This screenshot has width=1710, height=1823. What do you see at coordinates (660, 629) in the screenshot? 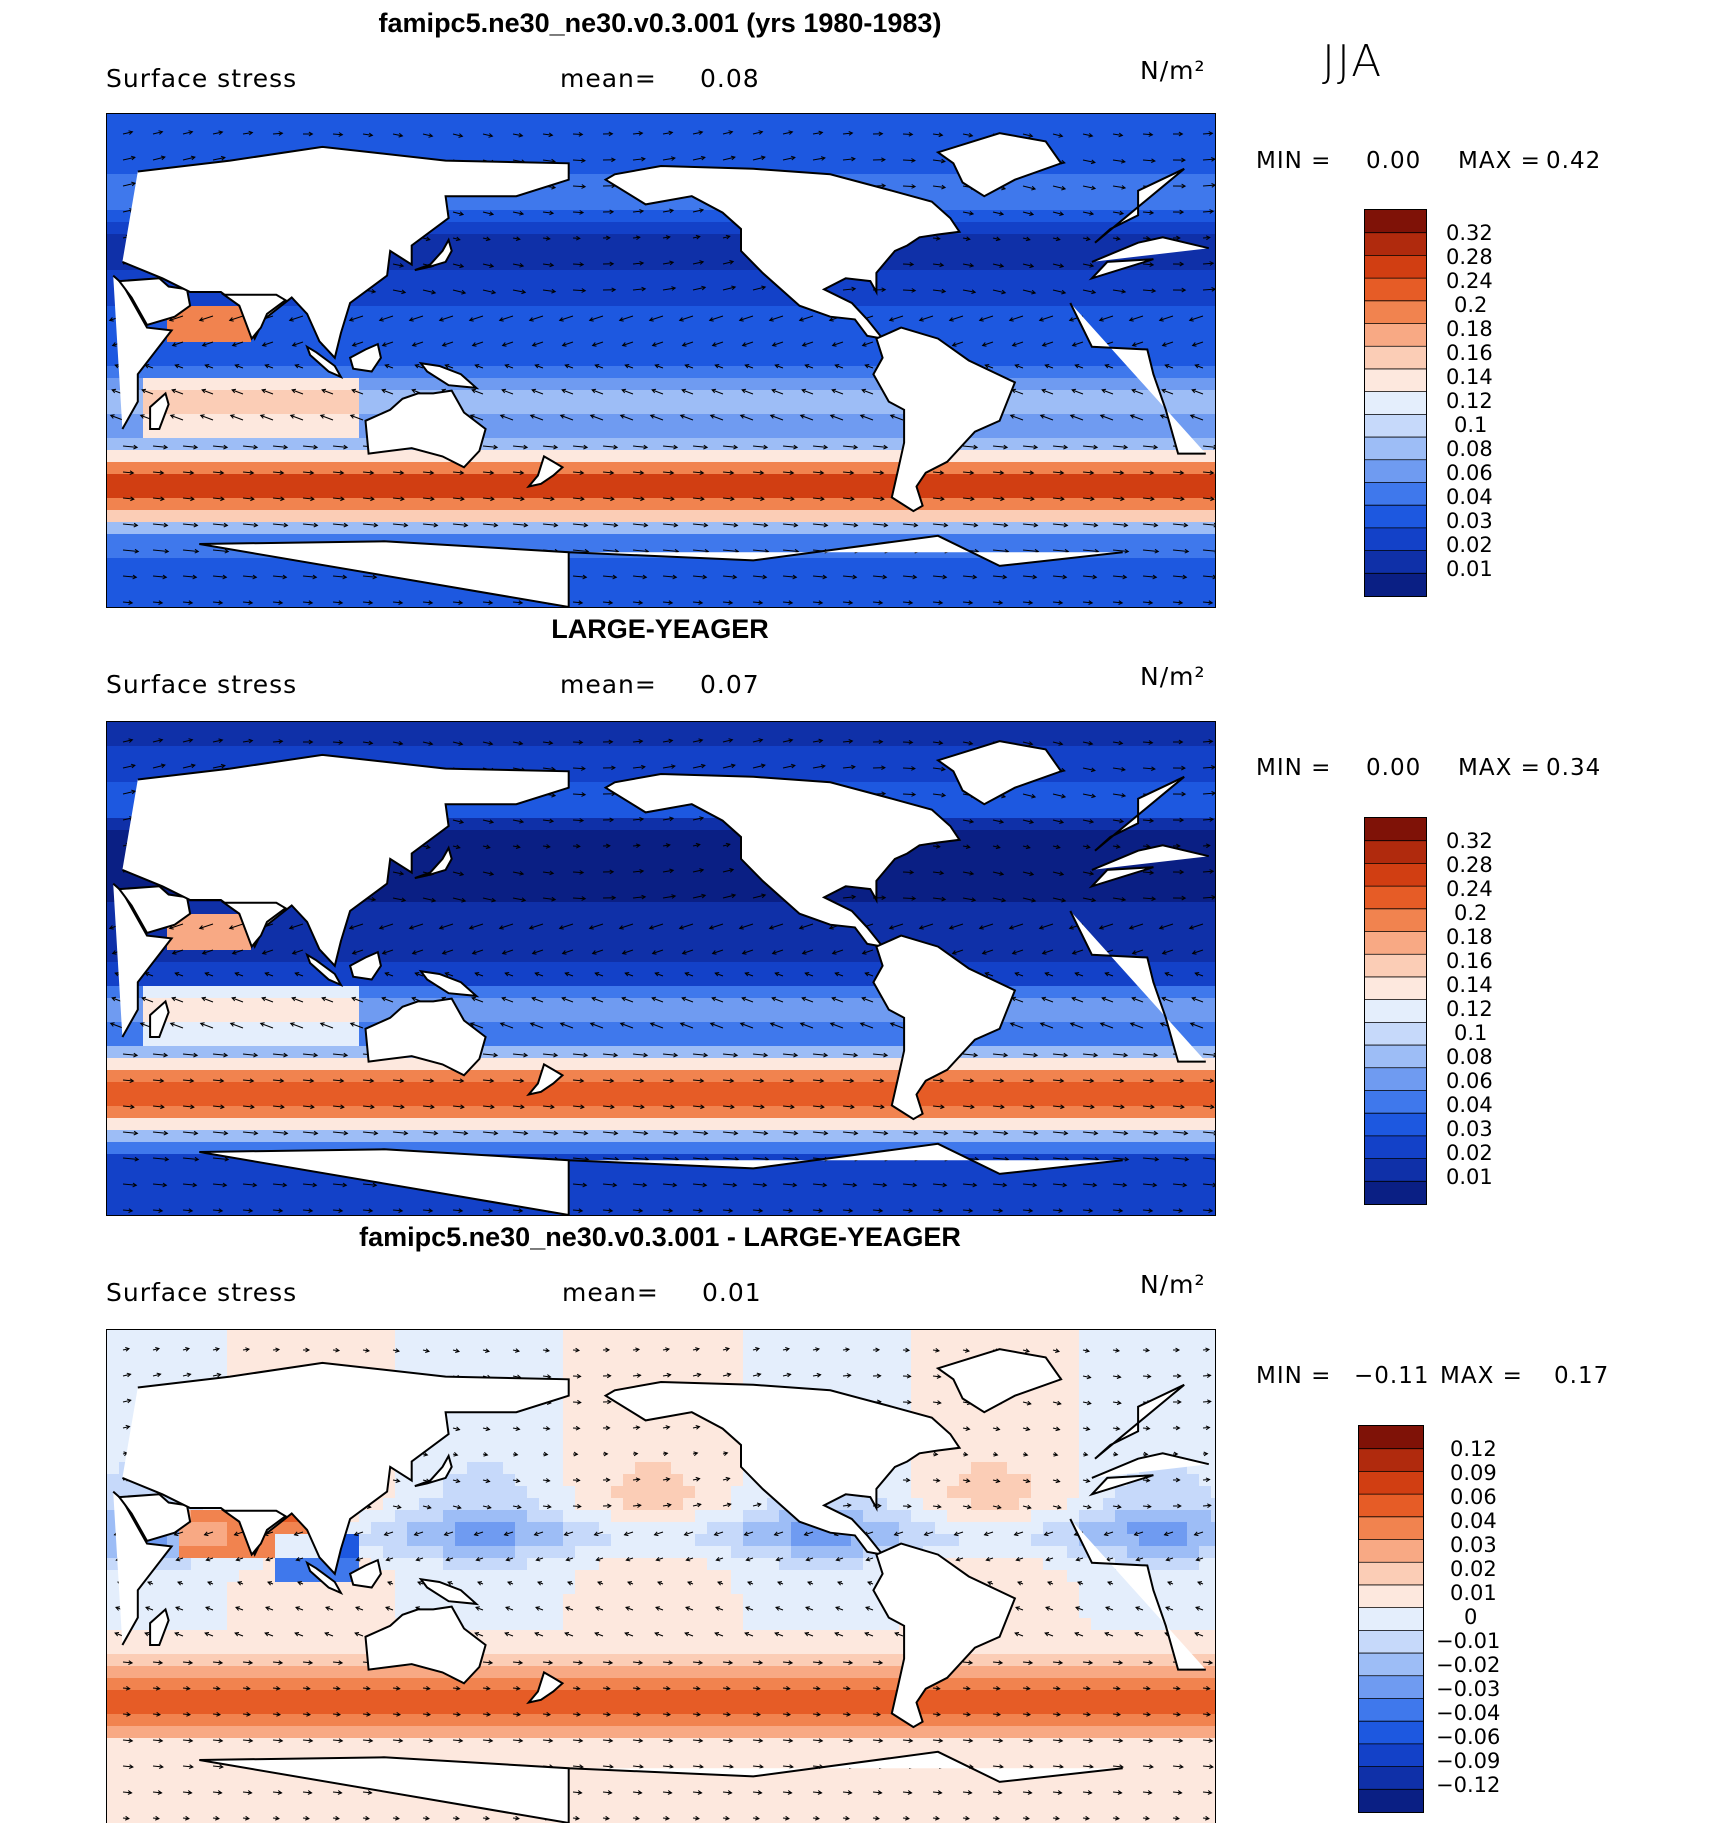
I see `panel-2-title: LARGE-YEAGER` at bounding box center [660, 629].